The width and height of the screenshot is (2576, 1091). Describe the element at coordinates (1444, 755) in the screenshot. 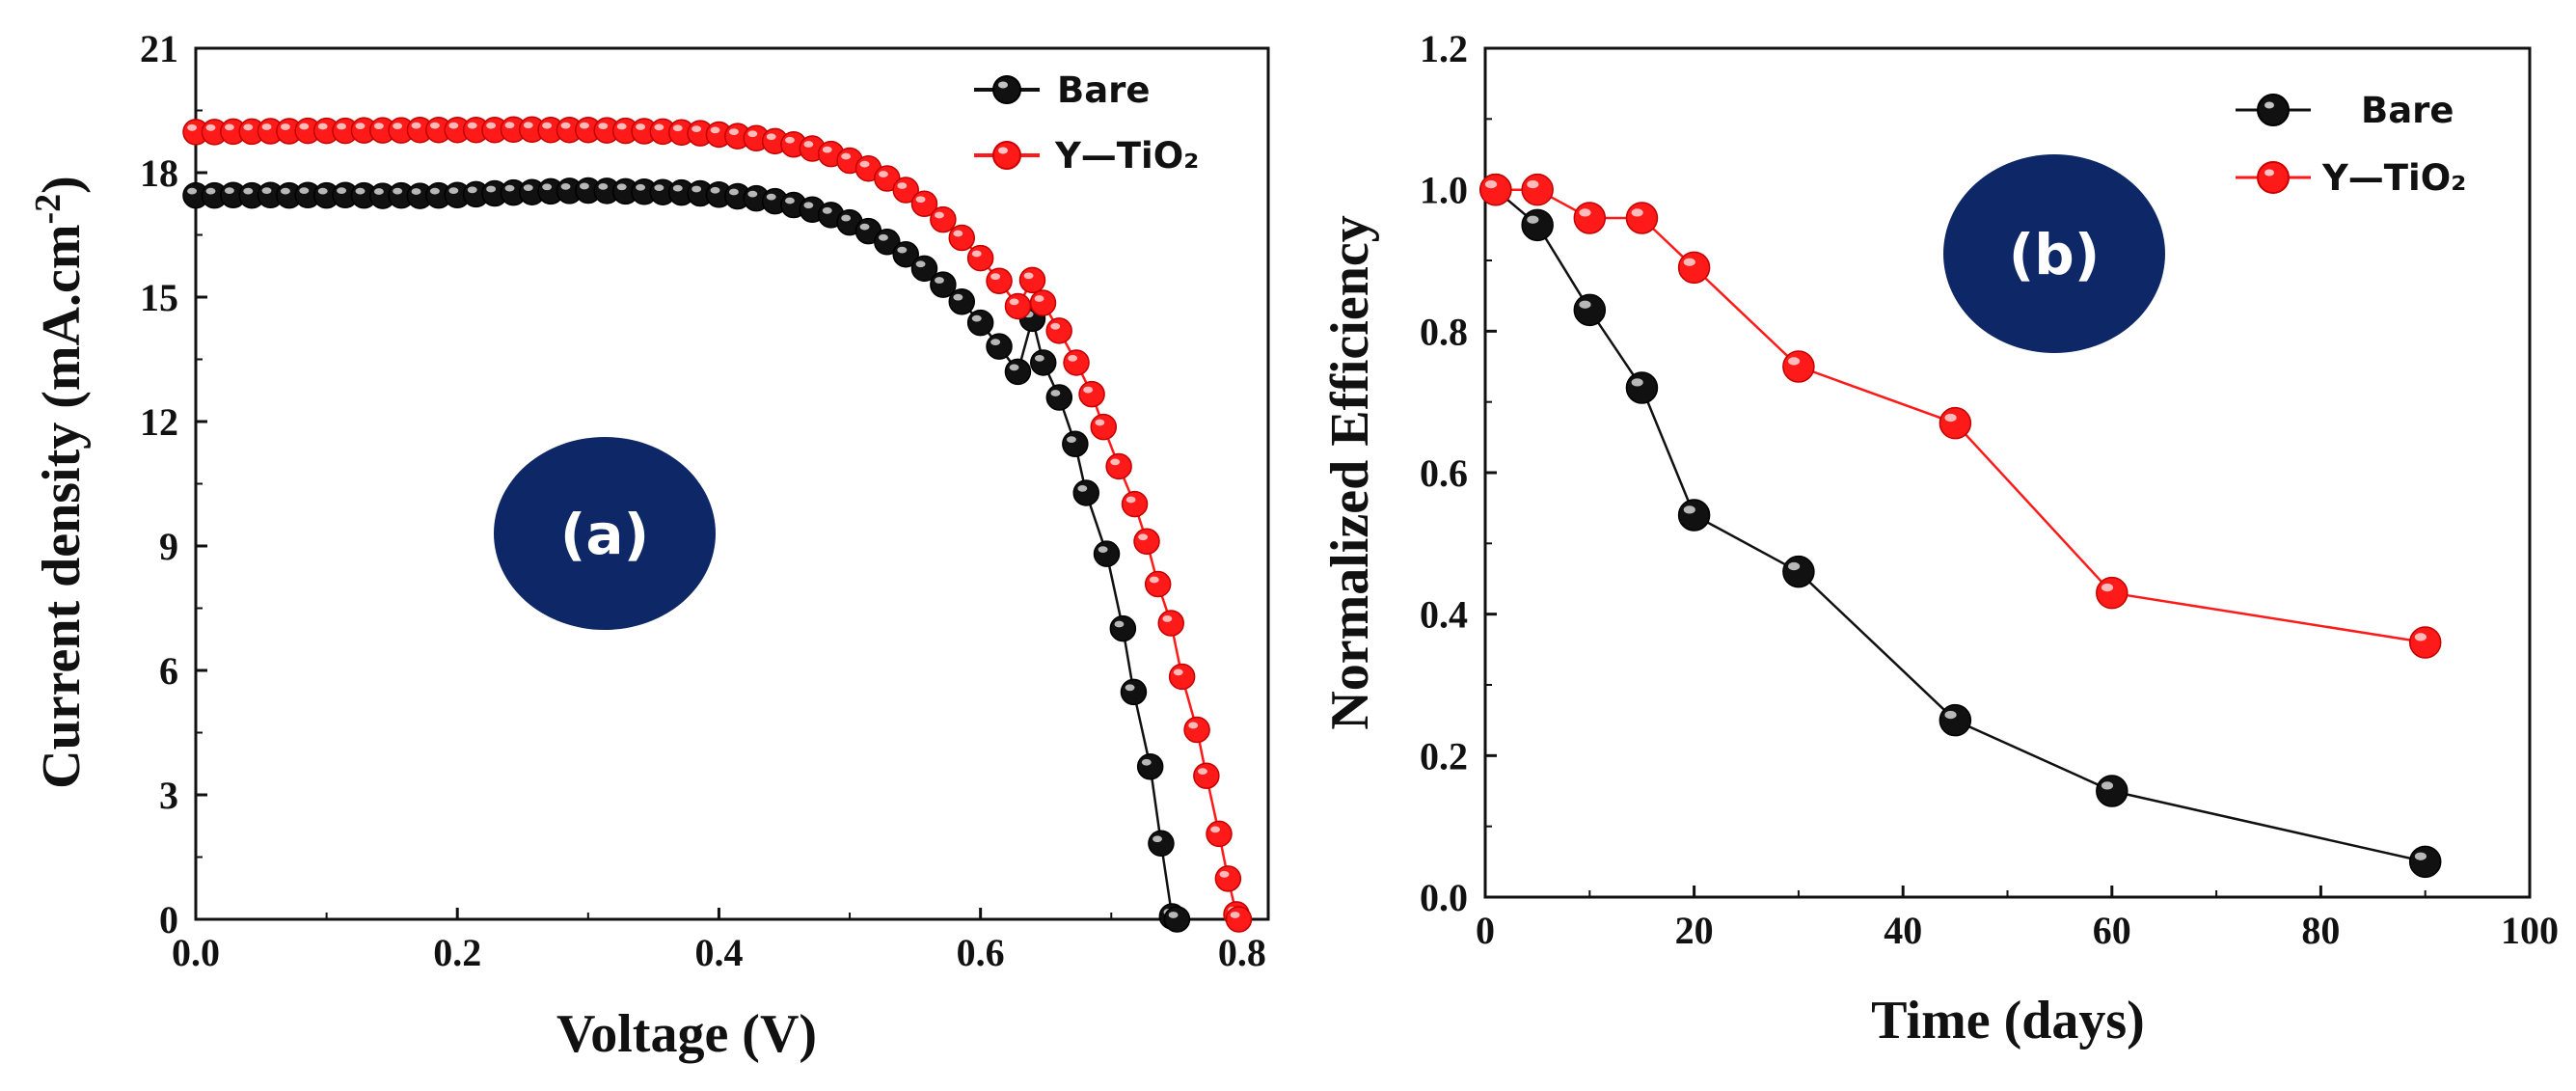

I see `chart-b-y-tick-label: 0.2` at that location.